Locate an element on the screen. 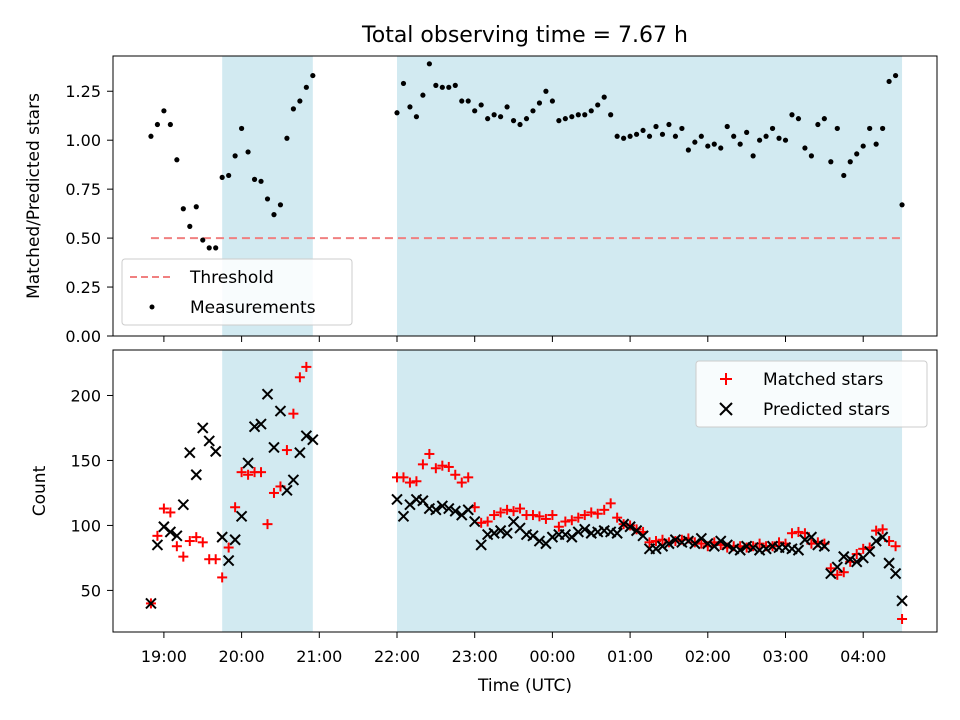 The width and height of the screenshot is (960, 720). legend-measurements-swatch is located at coordinates (152, 307).